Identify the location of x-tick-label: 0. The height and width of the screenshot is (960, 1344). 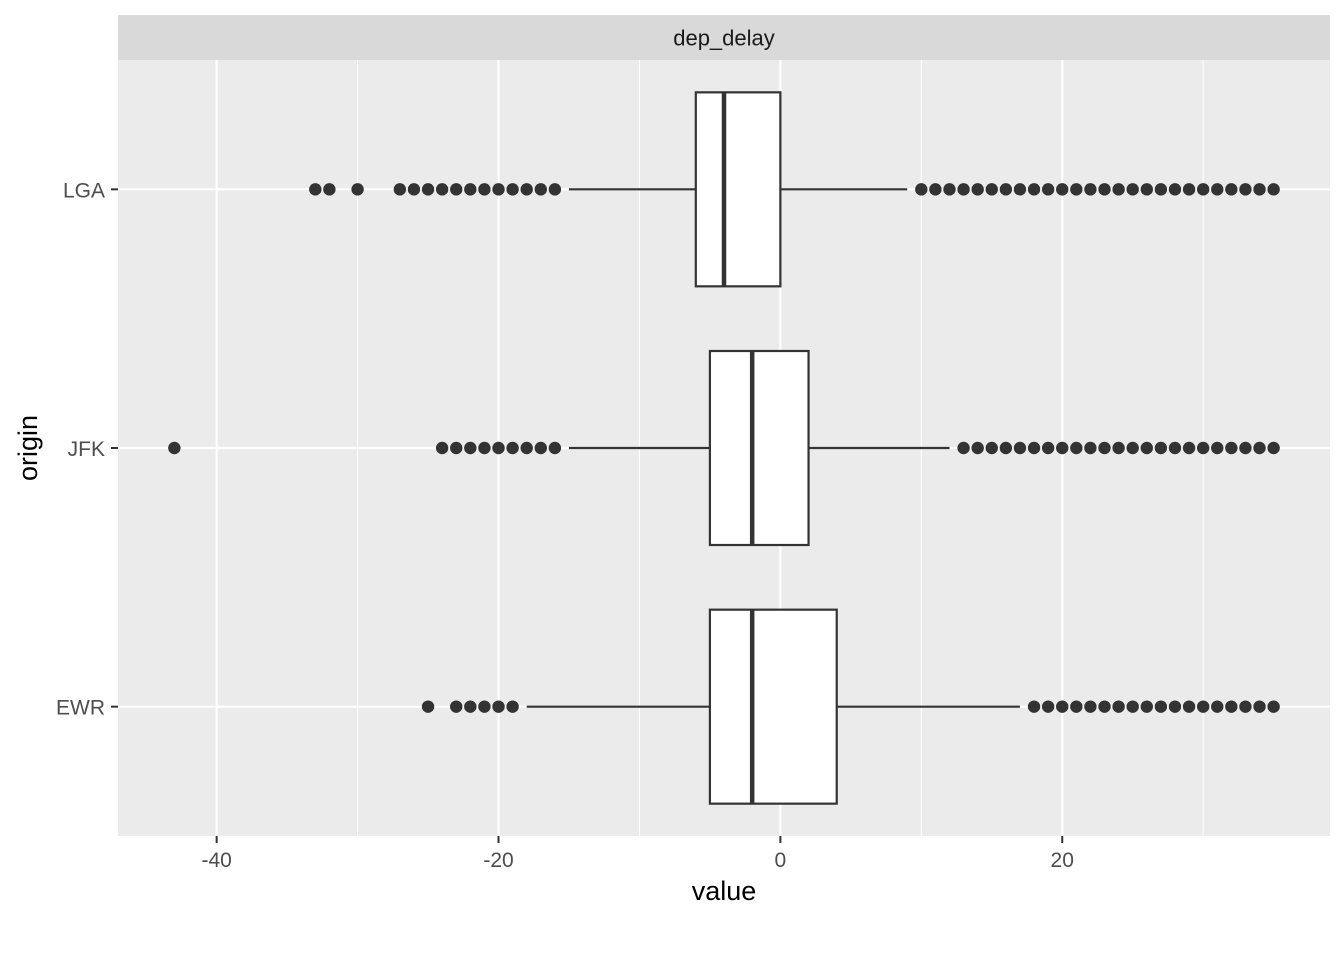
(781, 860).